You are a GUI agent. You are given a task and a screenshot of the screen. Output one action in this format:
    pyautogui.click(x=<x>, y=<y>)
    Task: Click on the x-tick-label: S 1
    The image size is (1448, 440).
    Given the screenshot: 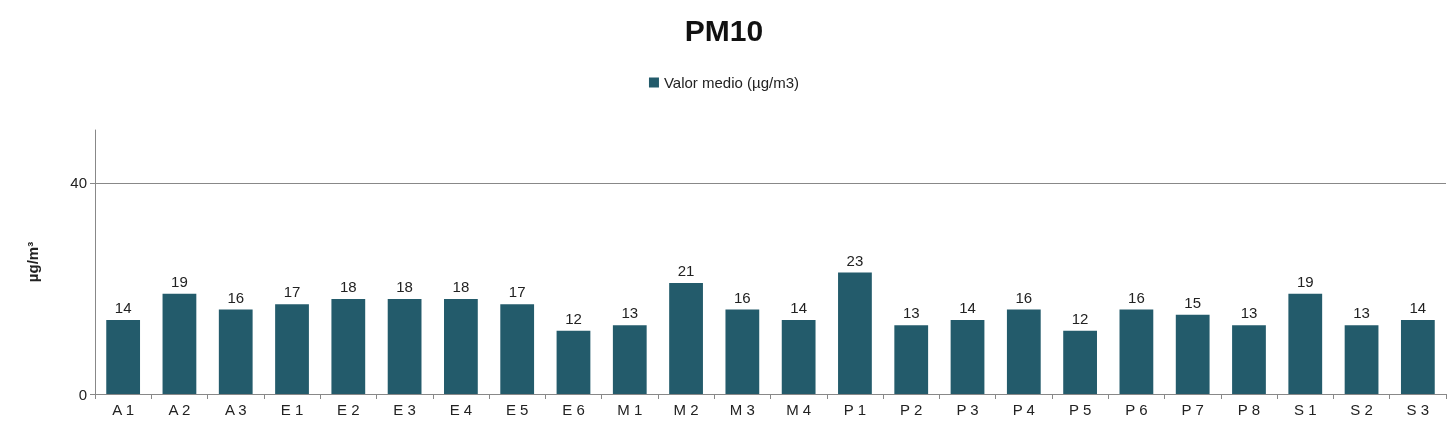 What is the action you would take?
    pyautogui.click(x=1305, y=409)
    